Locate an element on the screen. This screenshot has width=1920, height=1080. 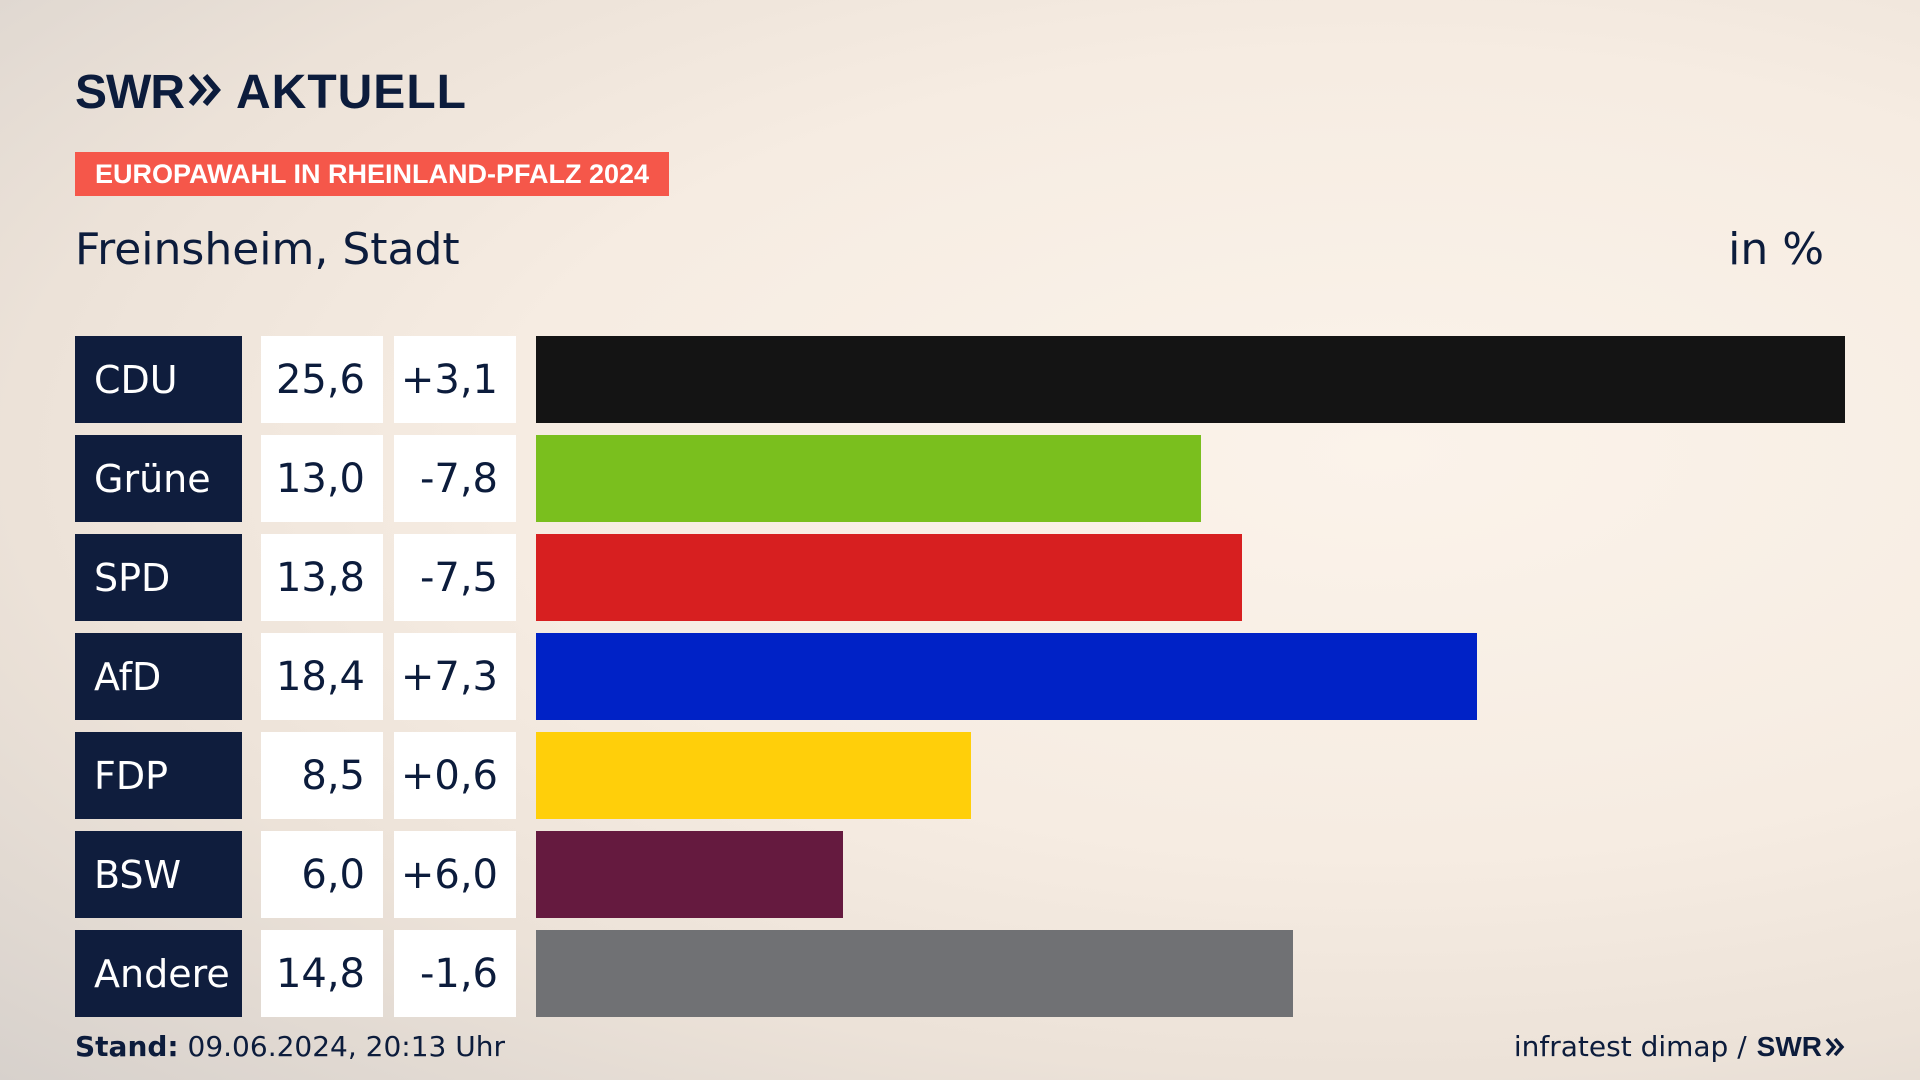
source-credit: infratest dimap / SWR is located at coordinates (1679, 1046).